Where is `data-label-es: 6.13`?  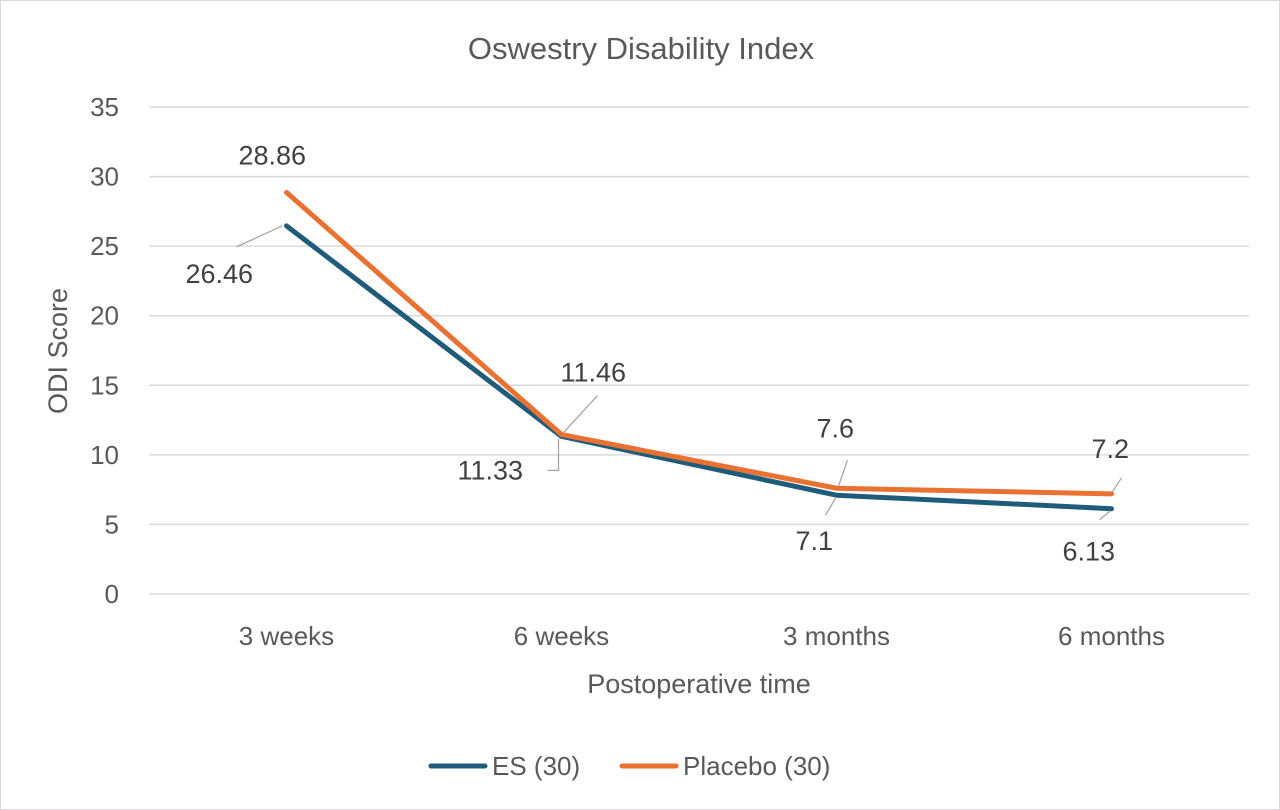 data-label-es: 6.13 is located at coordinates (1089, 552).